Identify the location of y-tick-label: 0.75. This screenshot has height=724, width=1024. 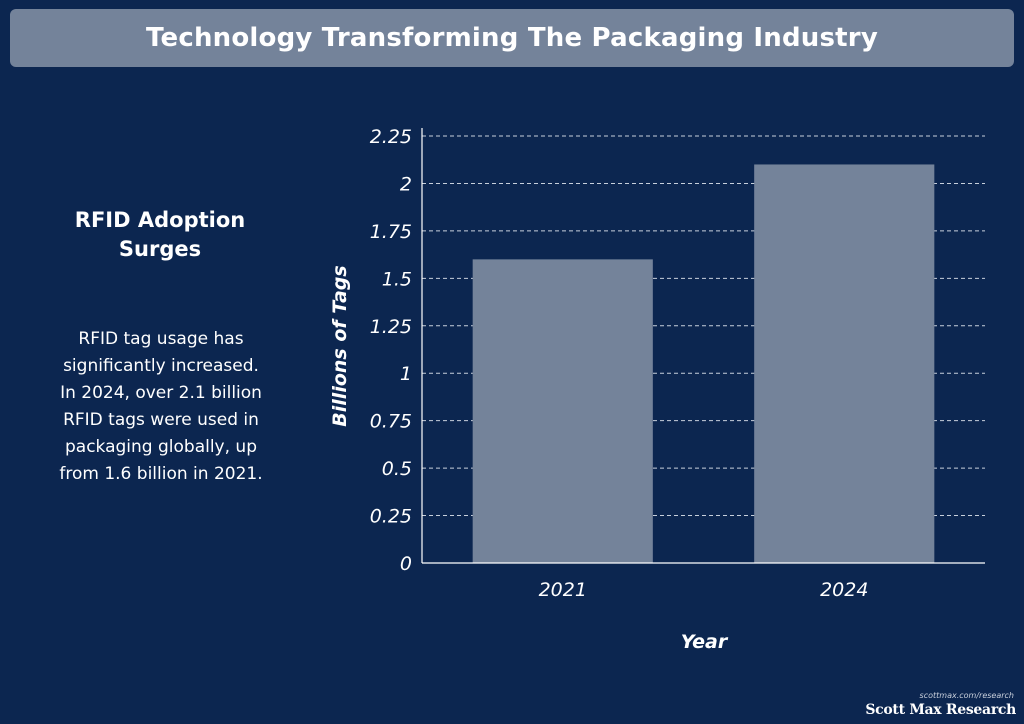
(391, 422).